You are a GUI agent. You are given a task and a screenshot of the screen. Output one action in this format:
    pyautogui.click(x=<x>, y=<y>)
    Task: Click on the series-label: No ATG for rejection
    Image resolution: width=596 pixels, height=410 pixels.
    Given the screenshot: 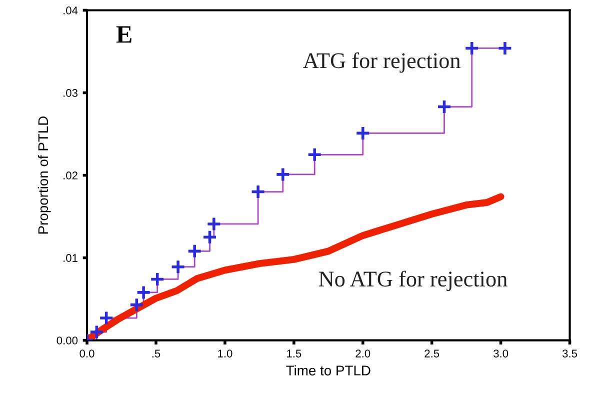 What is the action you would take?
    pyautogui.click(x=413, y=281)
    